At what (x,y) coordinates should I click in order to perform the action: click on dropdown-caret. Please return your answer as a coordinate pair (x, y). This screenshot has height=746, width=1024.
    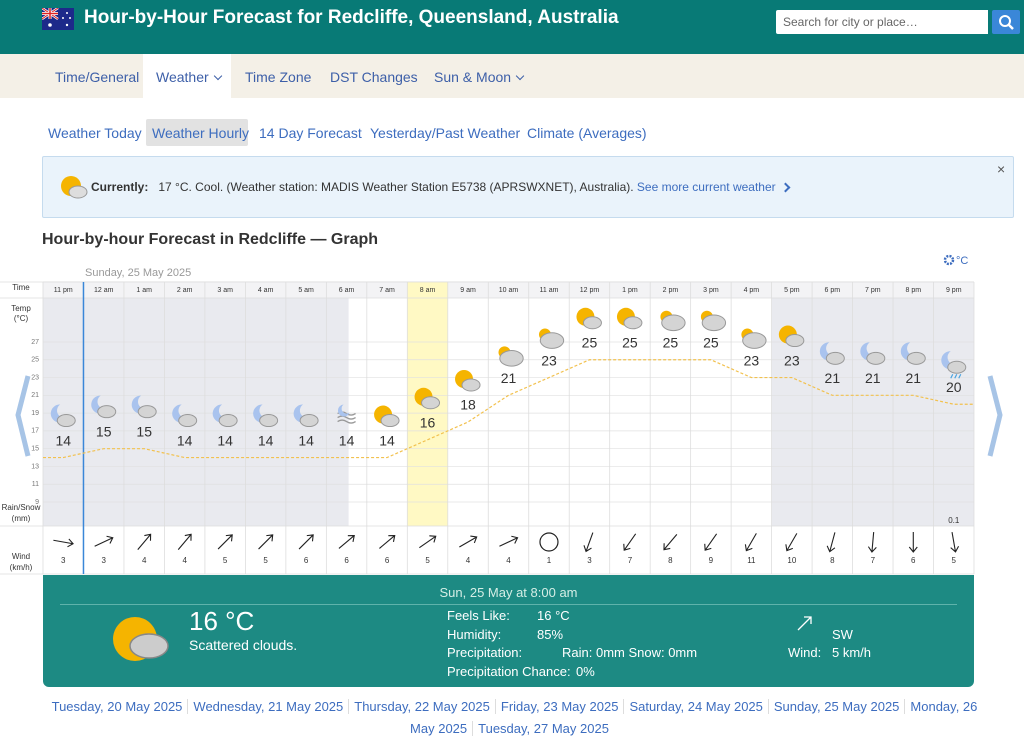
    Looking at the image, I should click on (520, 76).